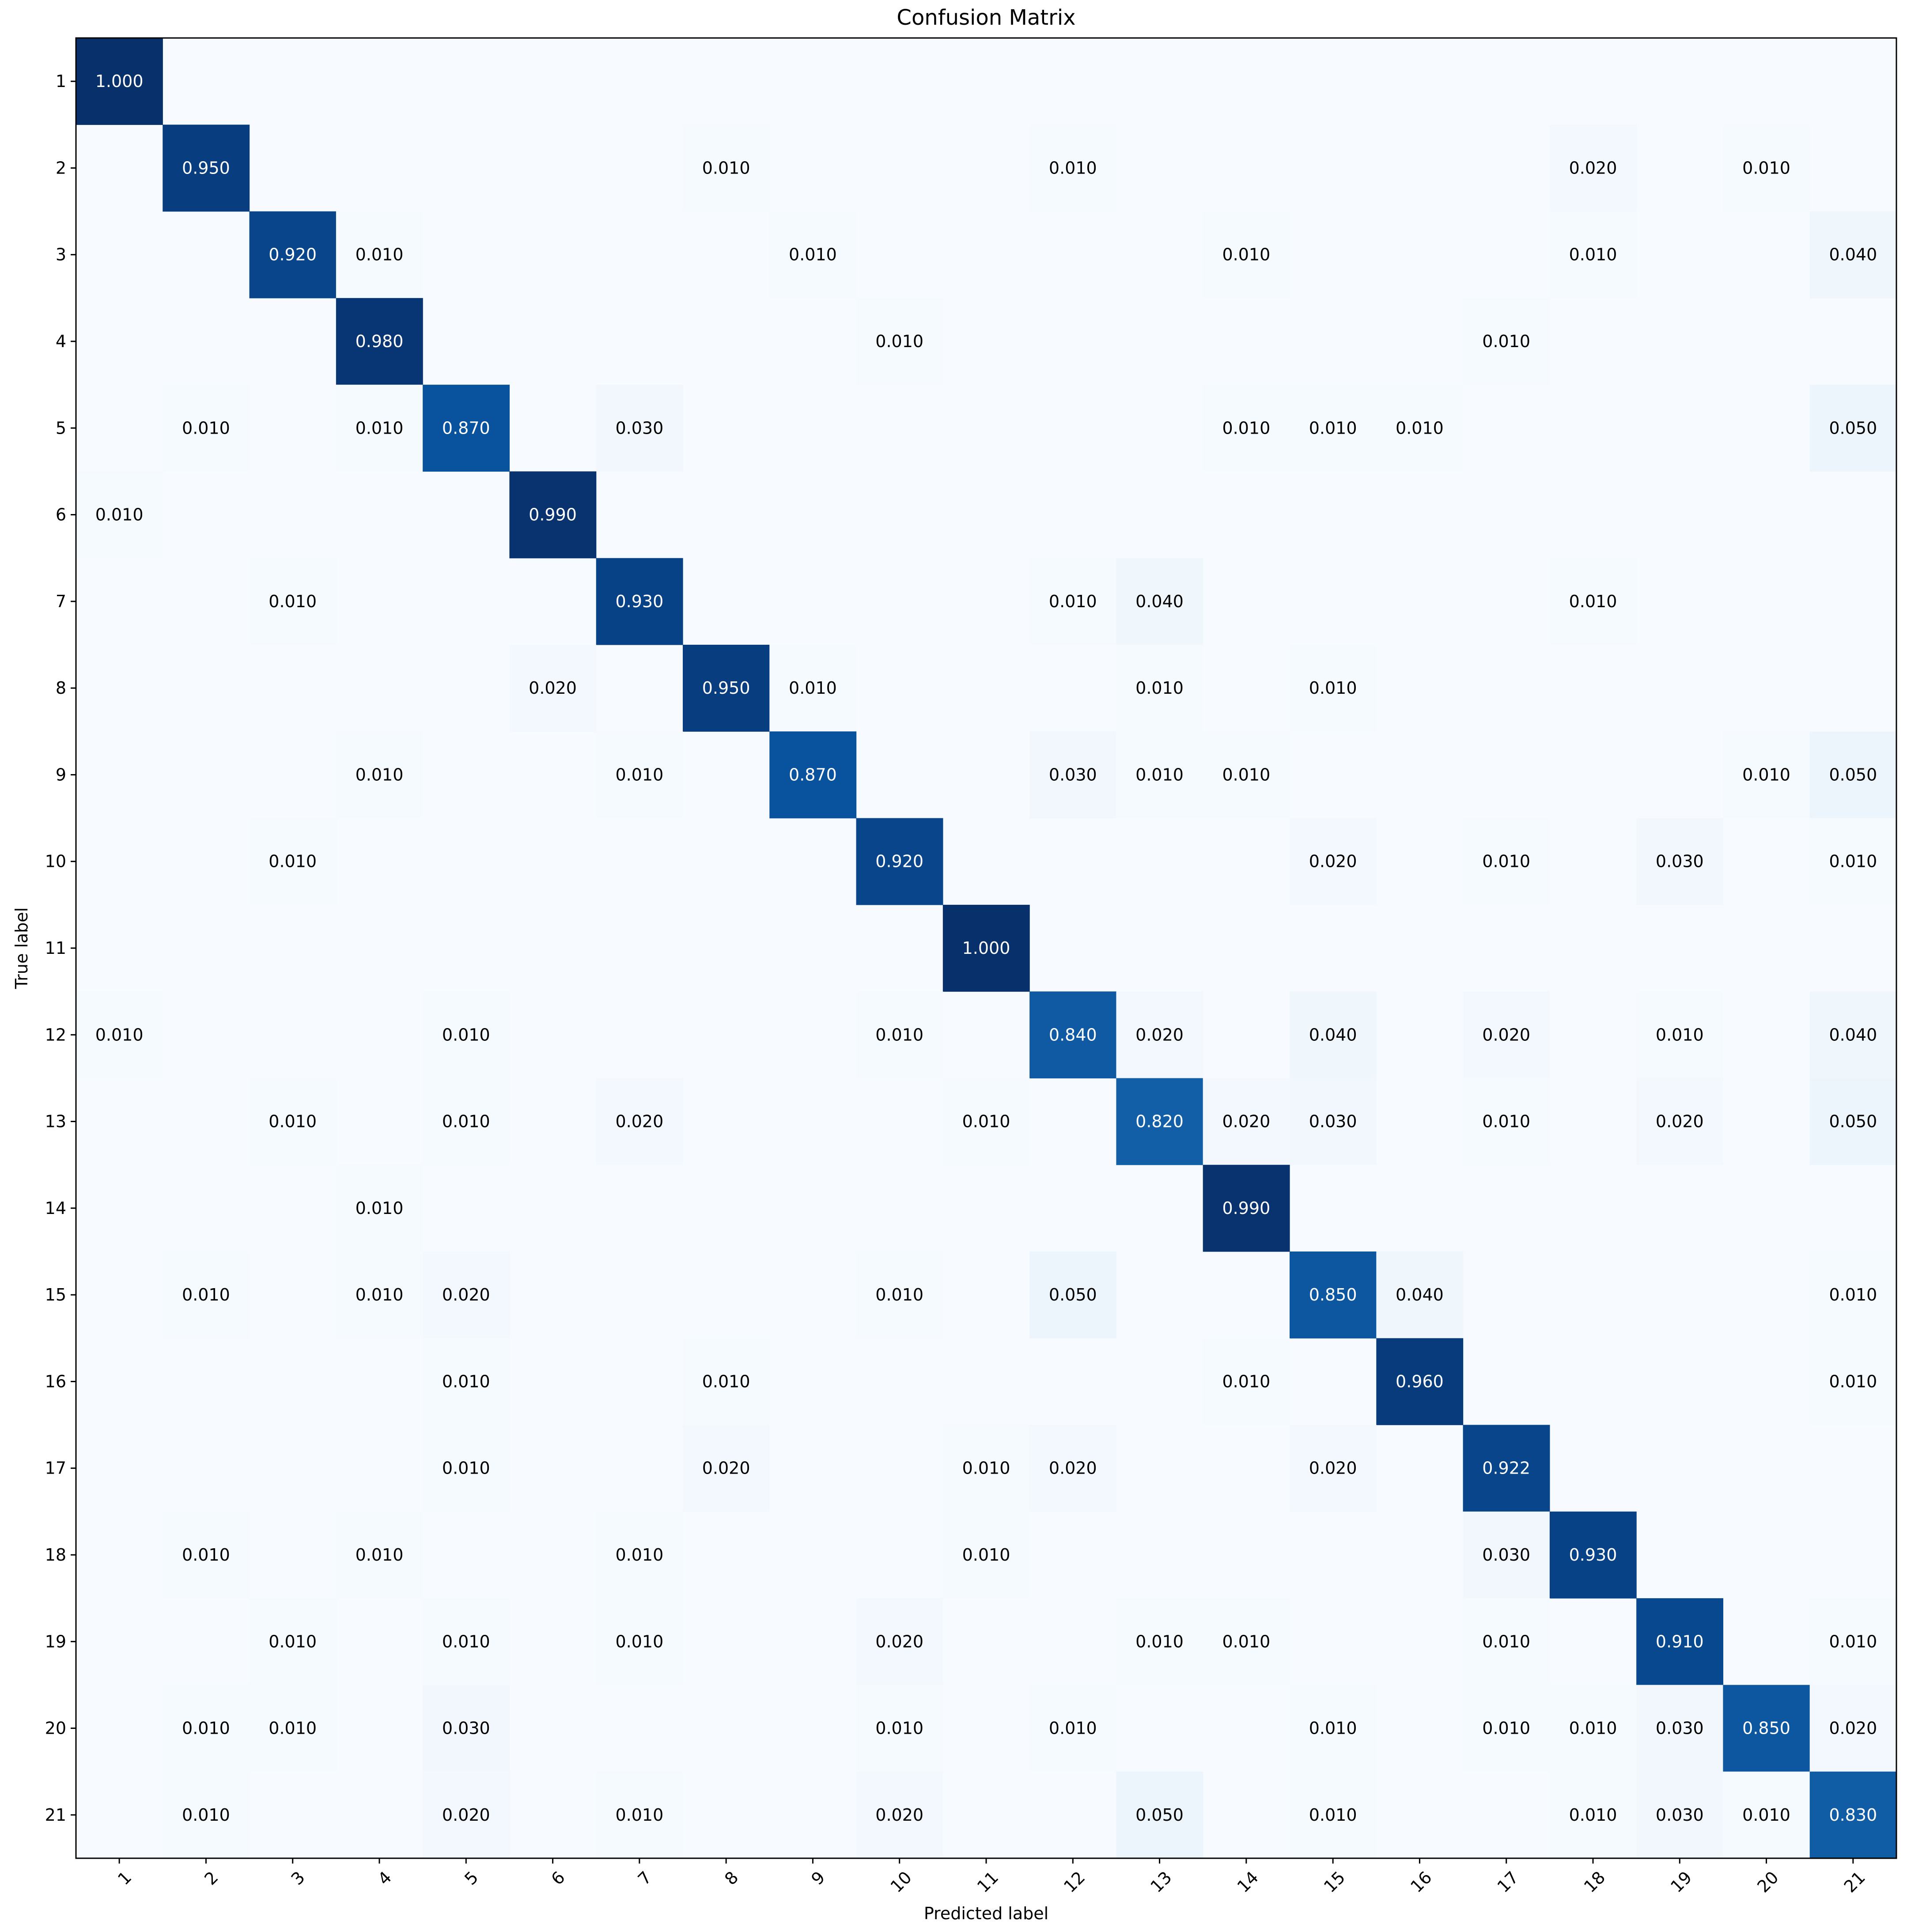 The width and height of the screenshot is (1907, 1932). I want to click on y-tick-label: 20, so click(55, 1728).